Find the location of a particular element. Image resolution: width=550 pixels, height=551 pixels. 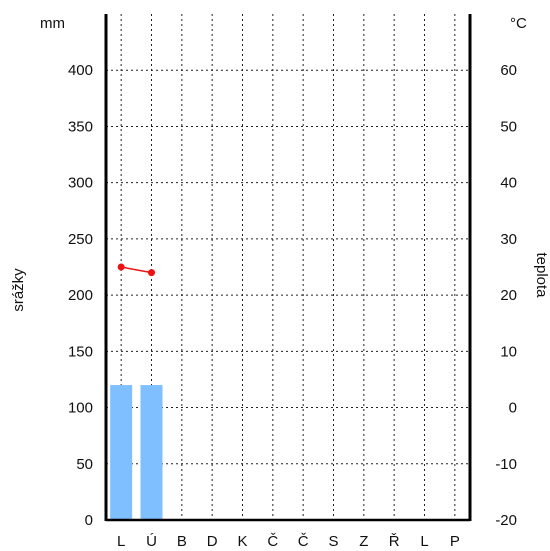

right-tick-label: 30 is located at coordinates (508, 239).